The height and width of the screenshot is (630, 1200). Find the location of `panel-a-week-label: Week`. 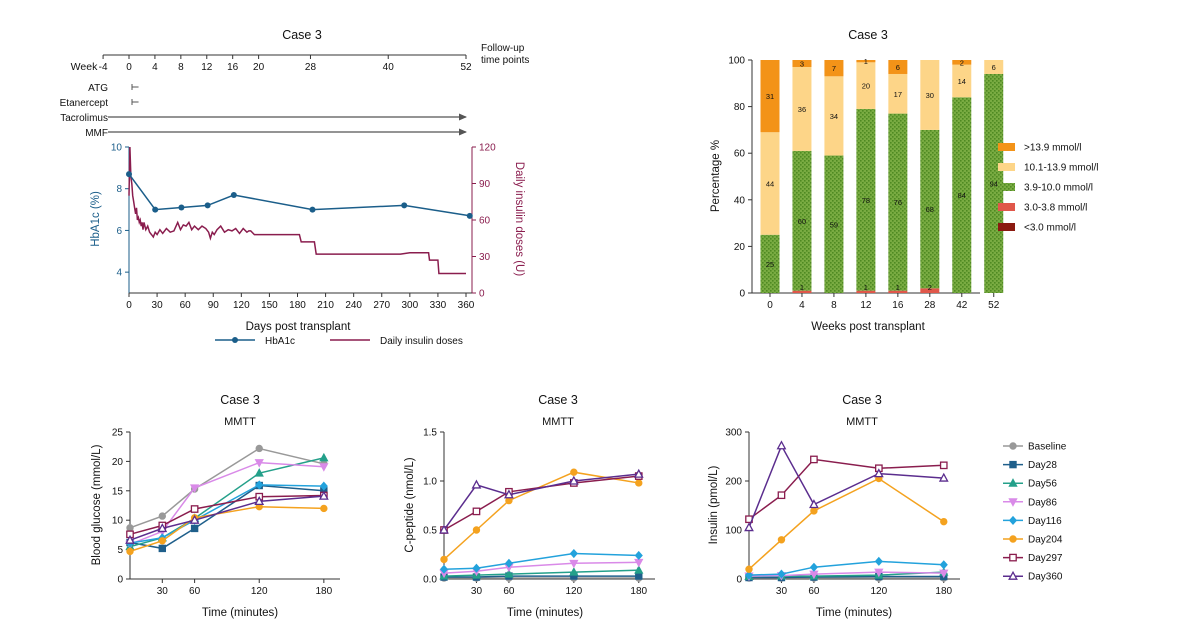

panel-a-week-label: Week is located at coordinates (84, 67).